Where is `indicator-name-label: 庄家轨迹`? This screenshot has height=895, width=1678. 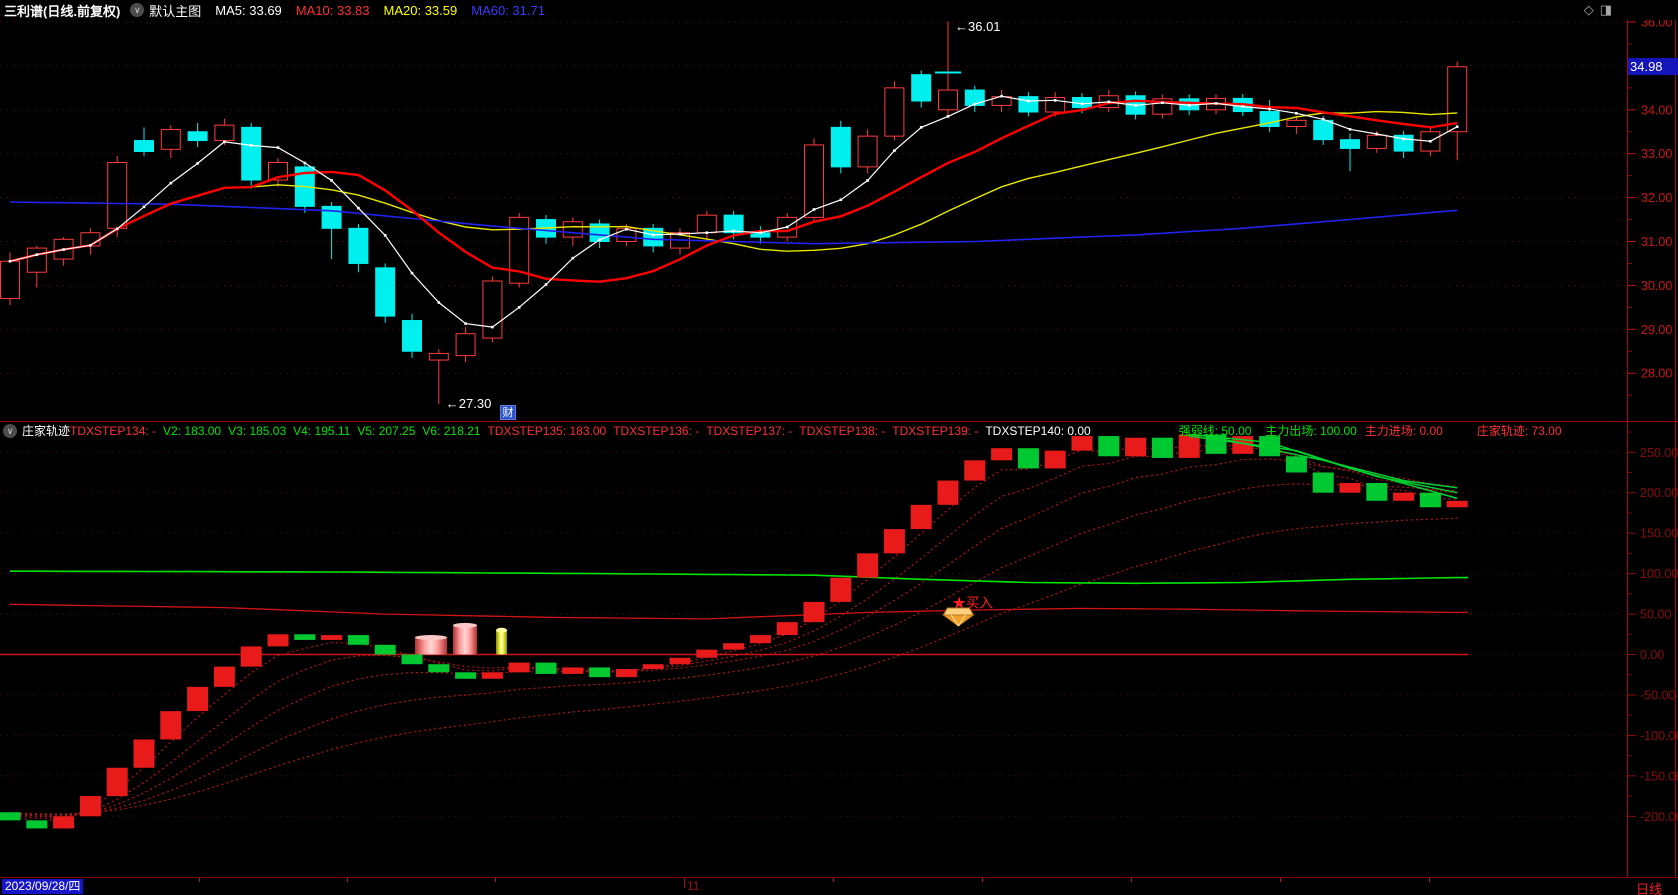
indicator-name-label: 庄家轨迹 is located at coordinates (46, 431).